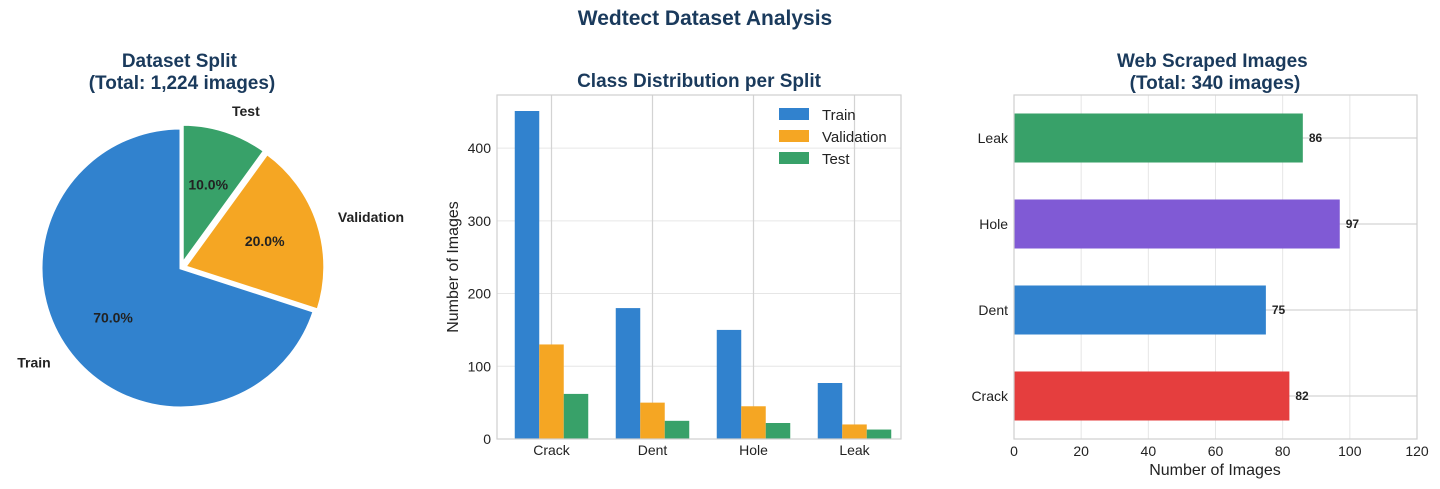 This screenshot has width=1440, height=489. Describe the element at coordinates (480, 366) in the screenshot. I see `ytick-label: 100` at that location.